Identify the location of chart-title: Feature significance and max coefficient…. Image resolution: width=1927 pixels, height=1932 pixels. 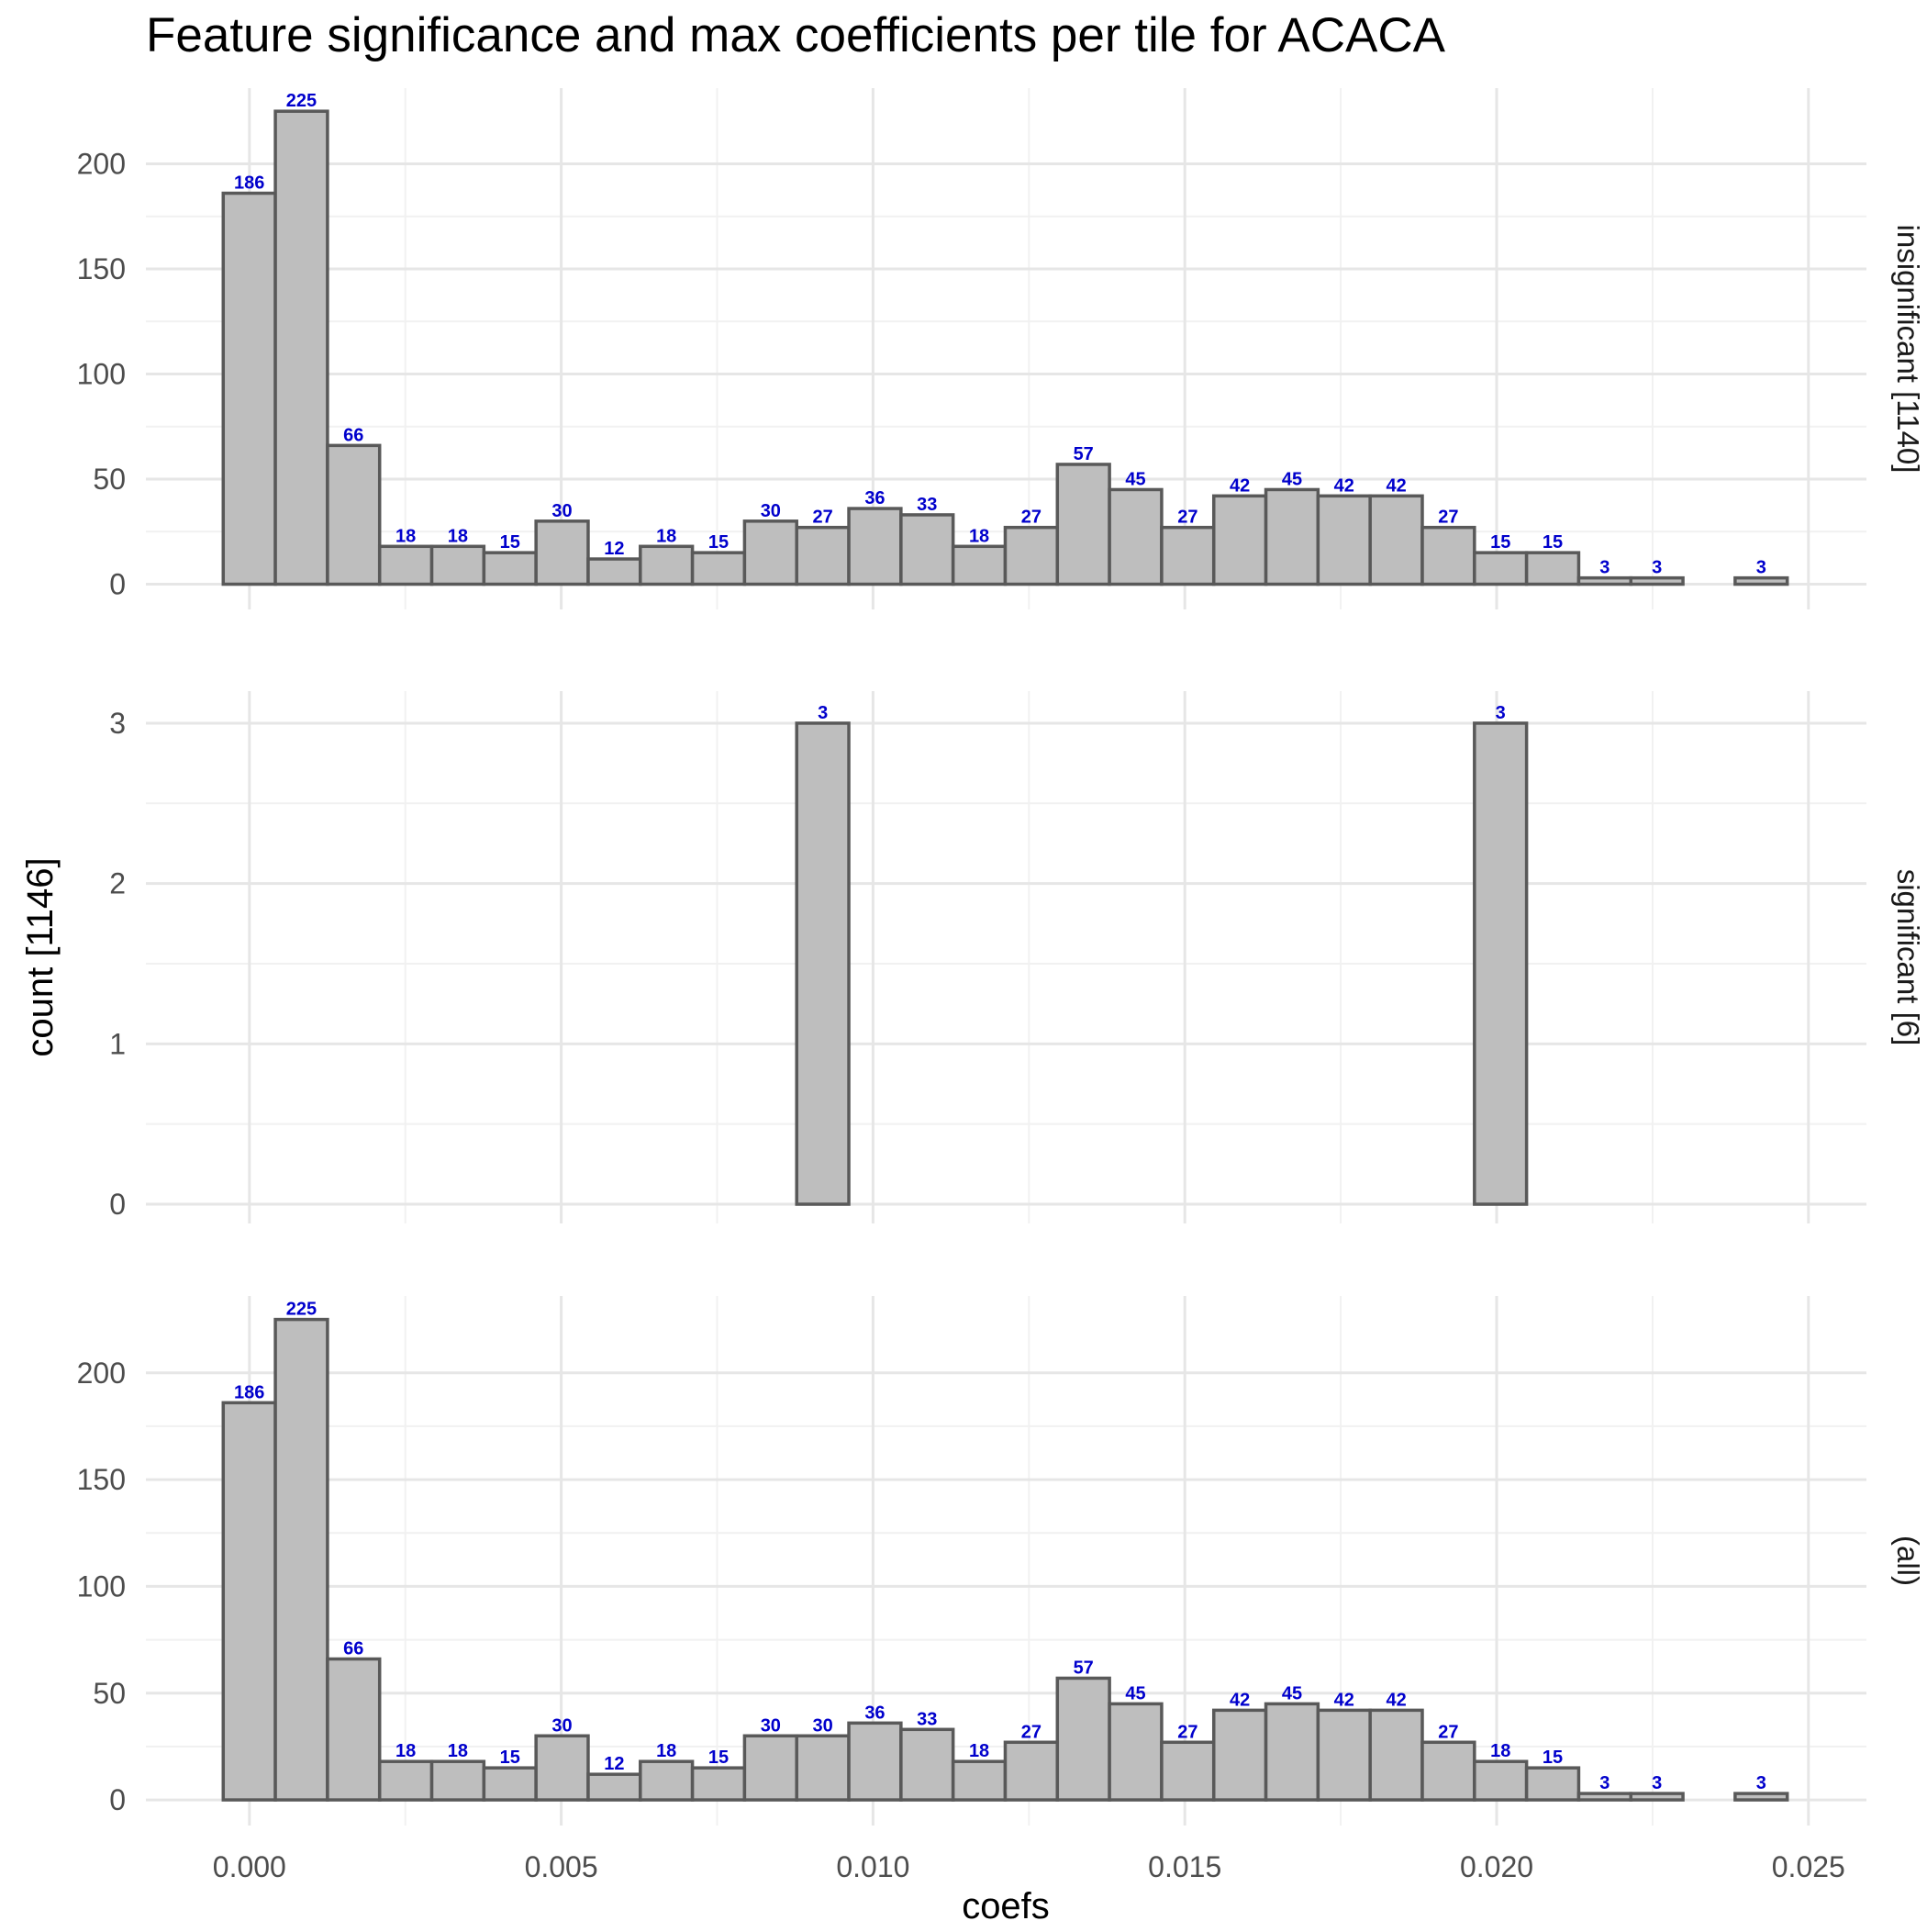
(795, 35).